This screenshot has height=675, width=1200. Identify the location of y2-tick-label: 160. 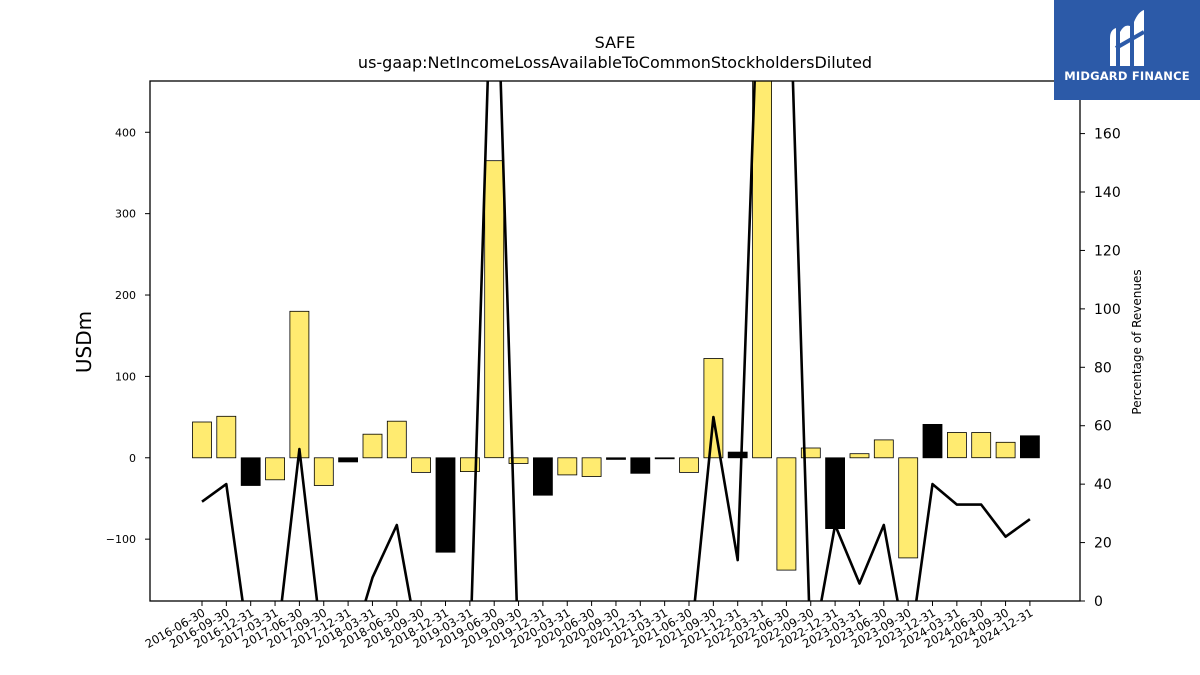
(1107, 135).